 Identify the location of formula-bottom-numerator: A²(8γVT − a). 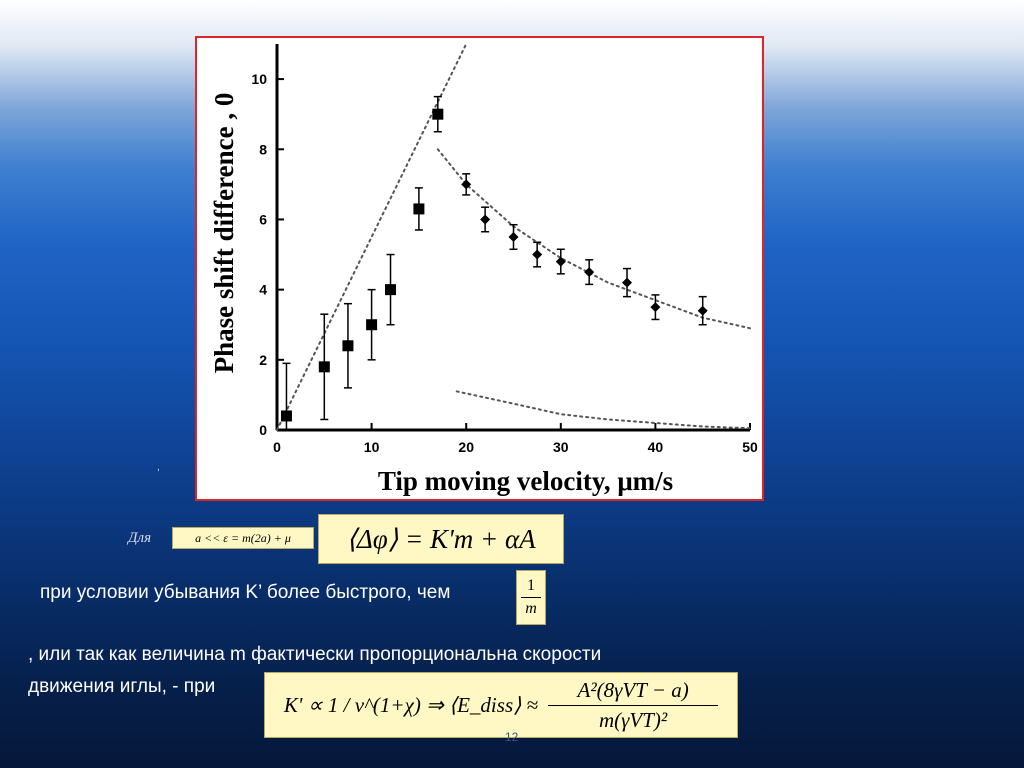
(633, 689).